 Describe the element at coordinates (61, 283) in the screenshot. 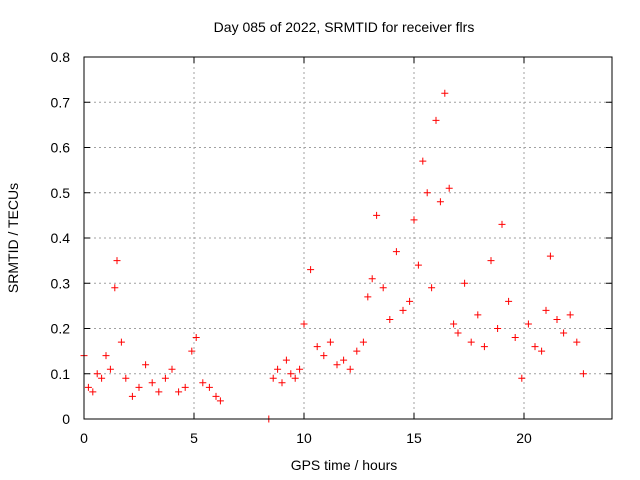

I see `y-tick-label: 0.3` at that location.